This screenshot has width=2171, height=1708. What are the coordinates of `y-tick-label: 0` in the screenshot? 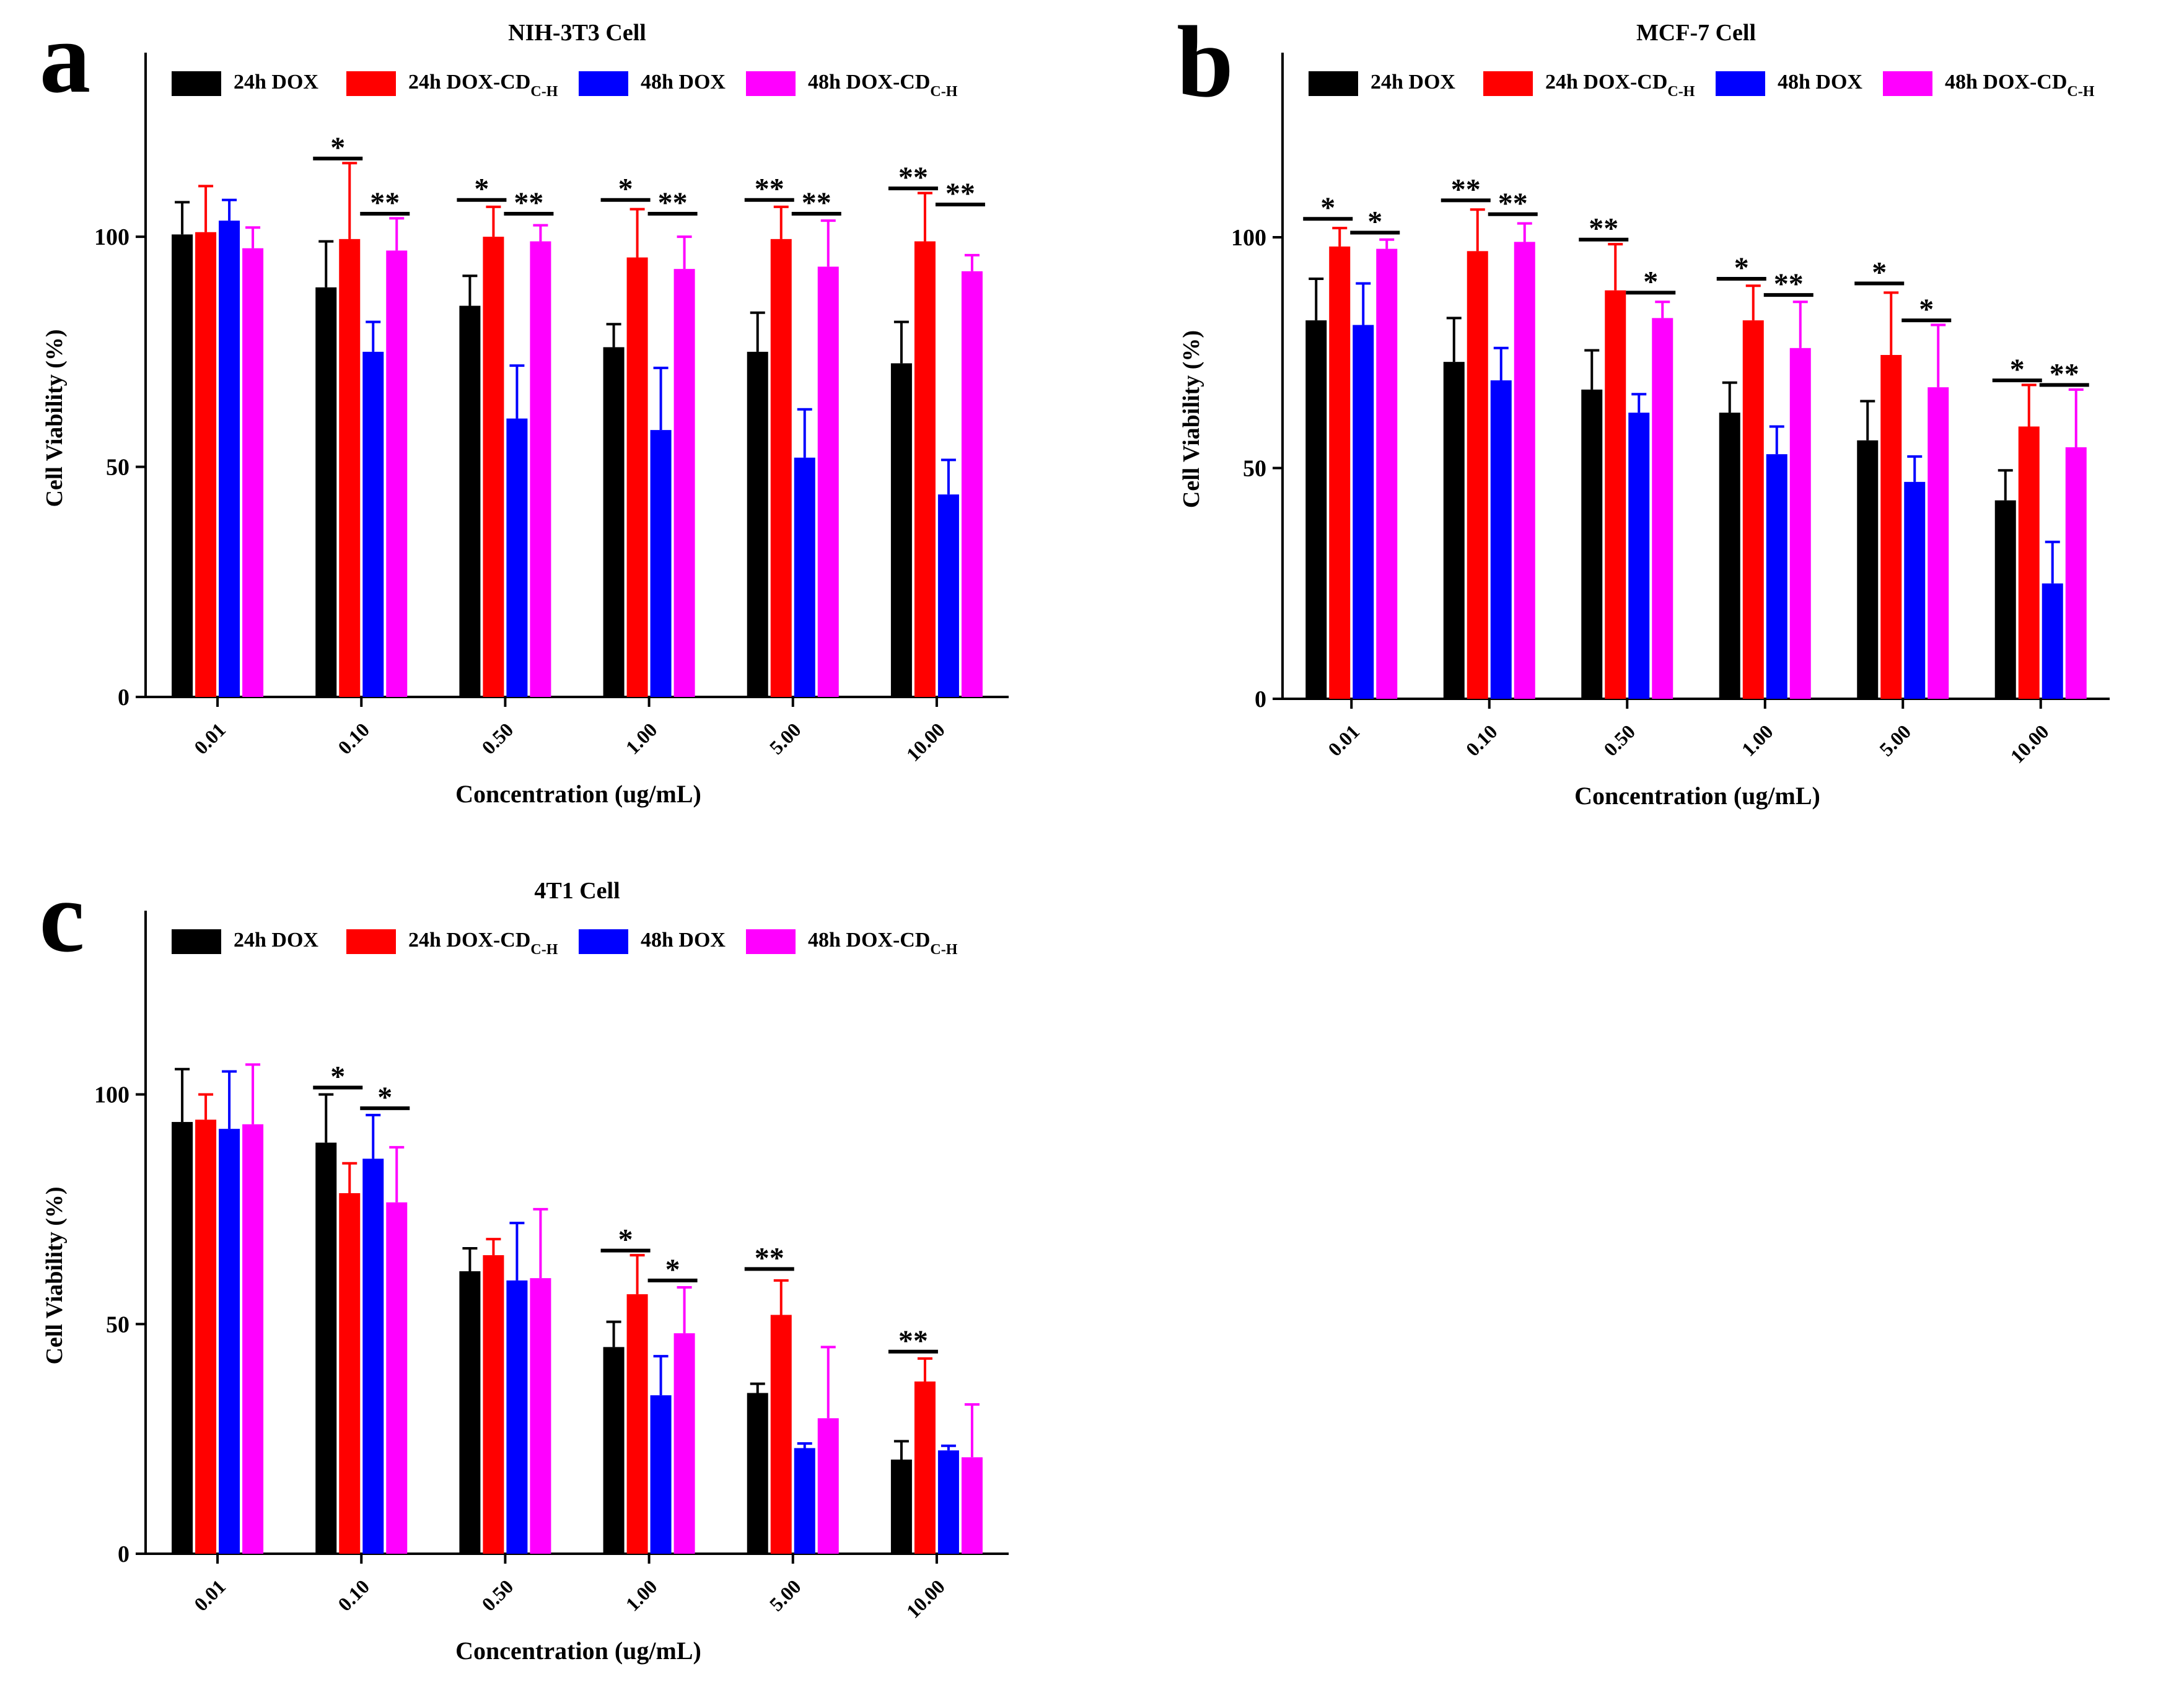 It's located at (123, 698).